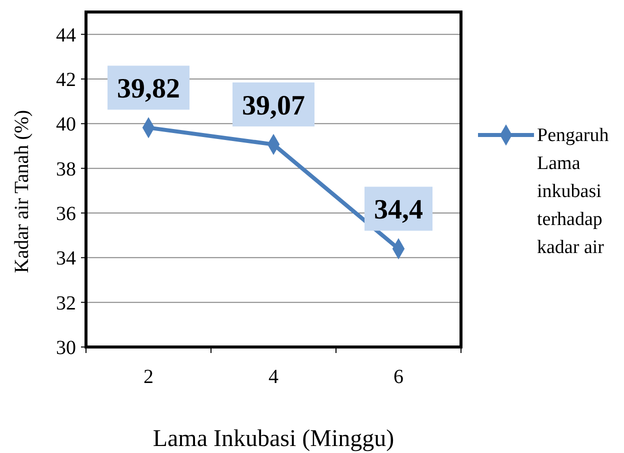 The image size is (624, 453). What do you see at coordinates (273, 106) in the screenshot?
I see `data-label: 39,07` at bounding box center [273, 106].